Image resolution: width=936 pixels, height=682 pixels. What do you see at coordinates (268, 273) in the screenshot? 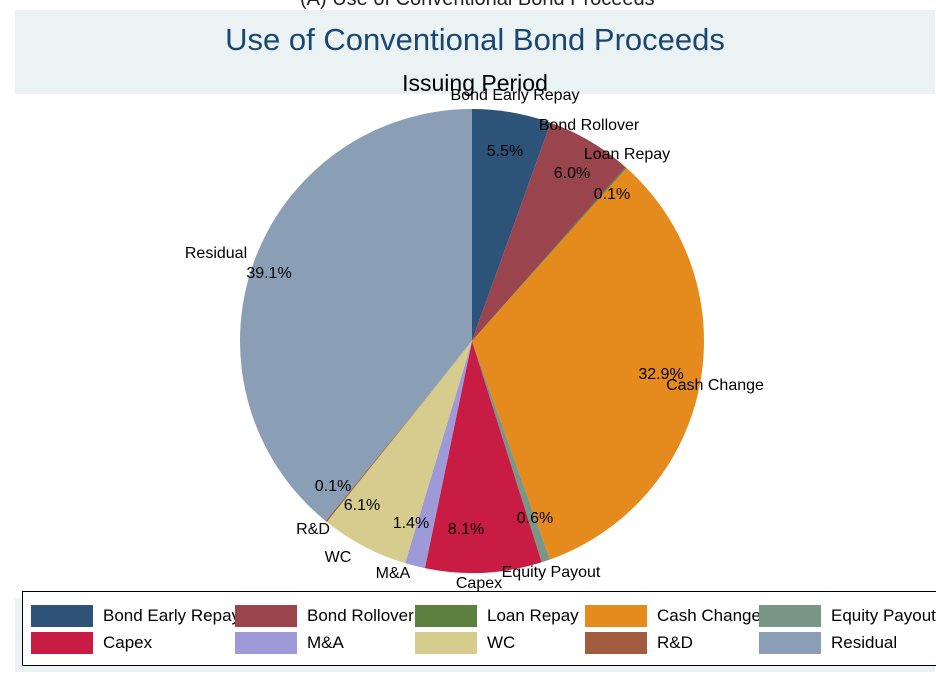
I see `slice-value-label: 39.1%` at bounding box center [268, 273].